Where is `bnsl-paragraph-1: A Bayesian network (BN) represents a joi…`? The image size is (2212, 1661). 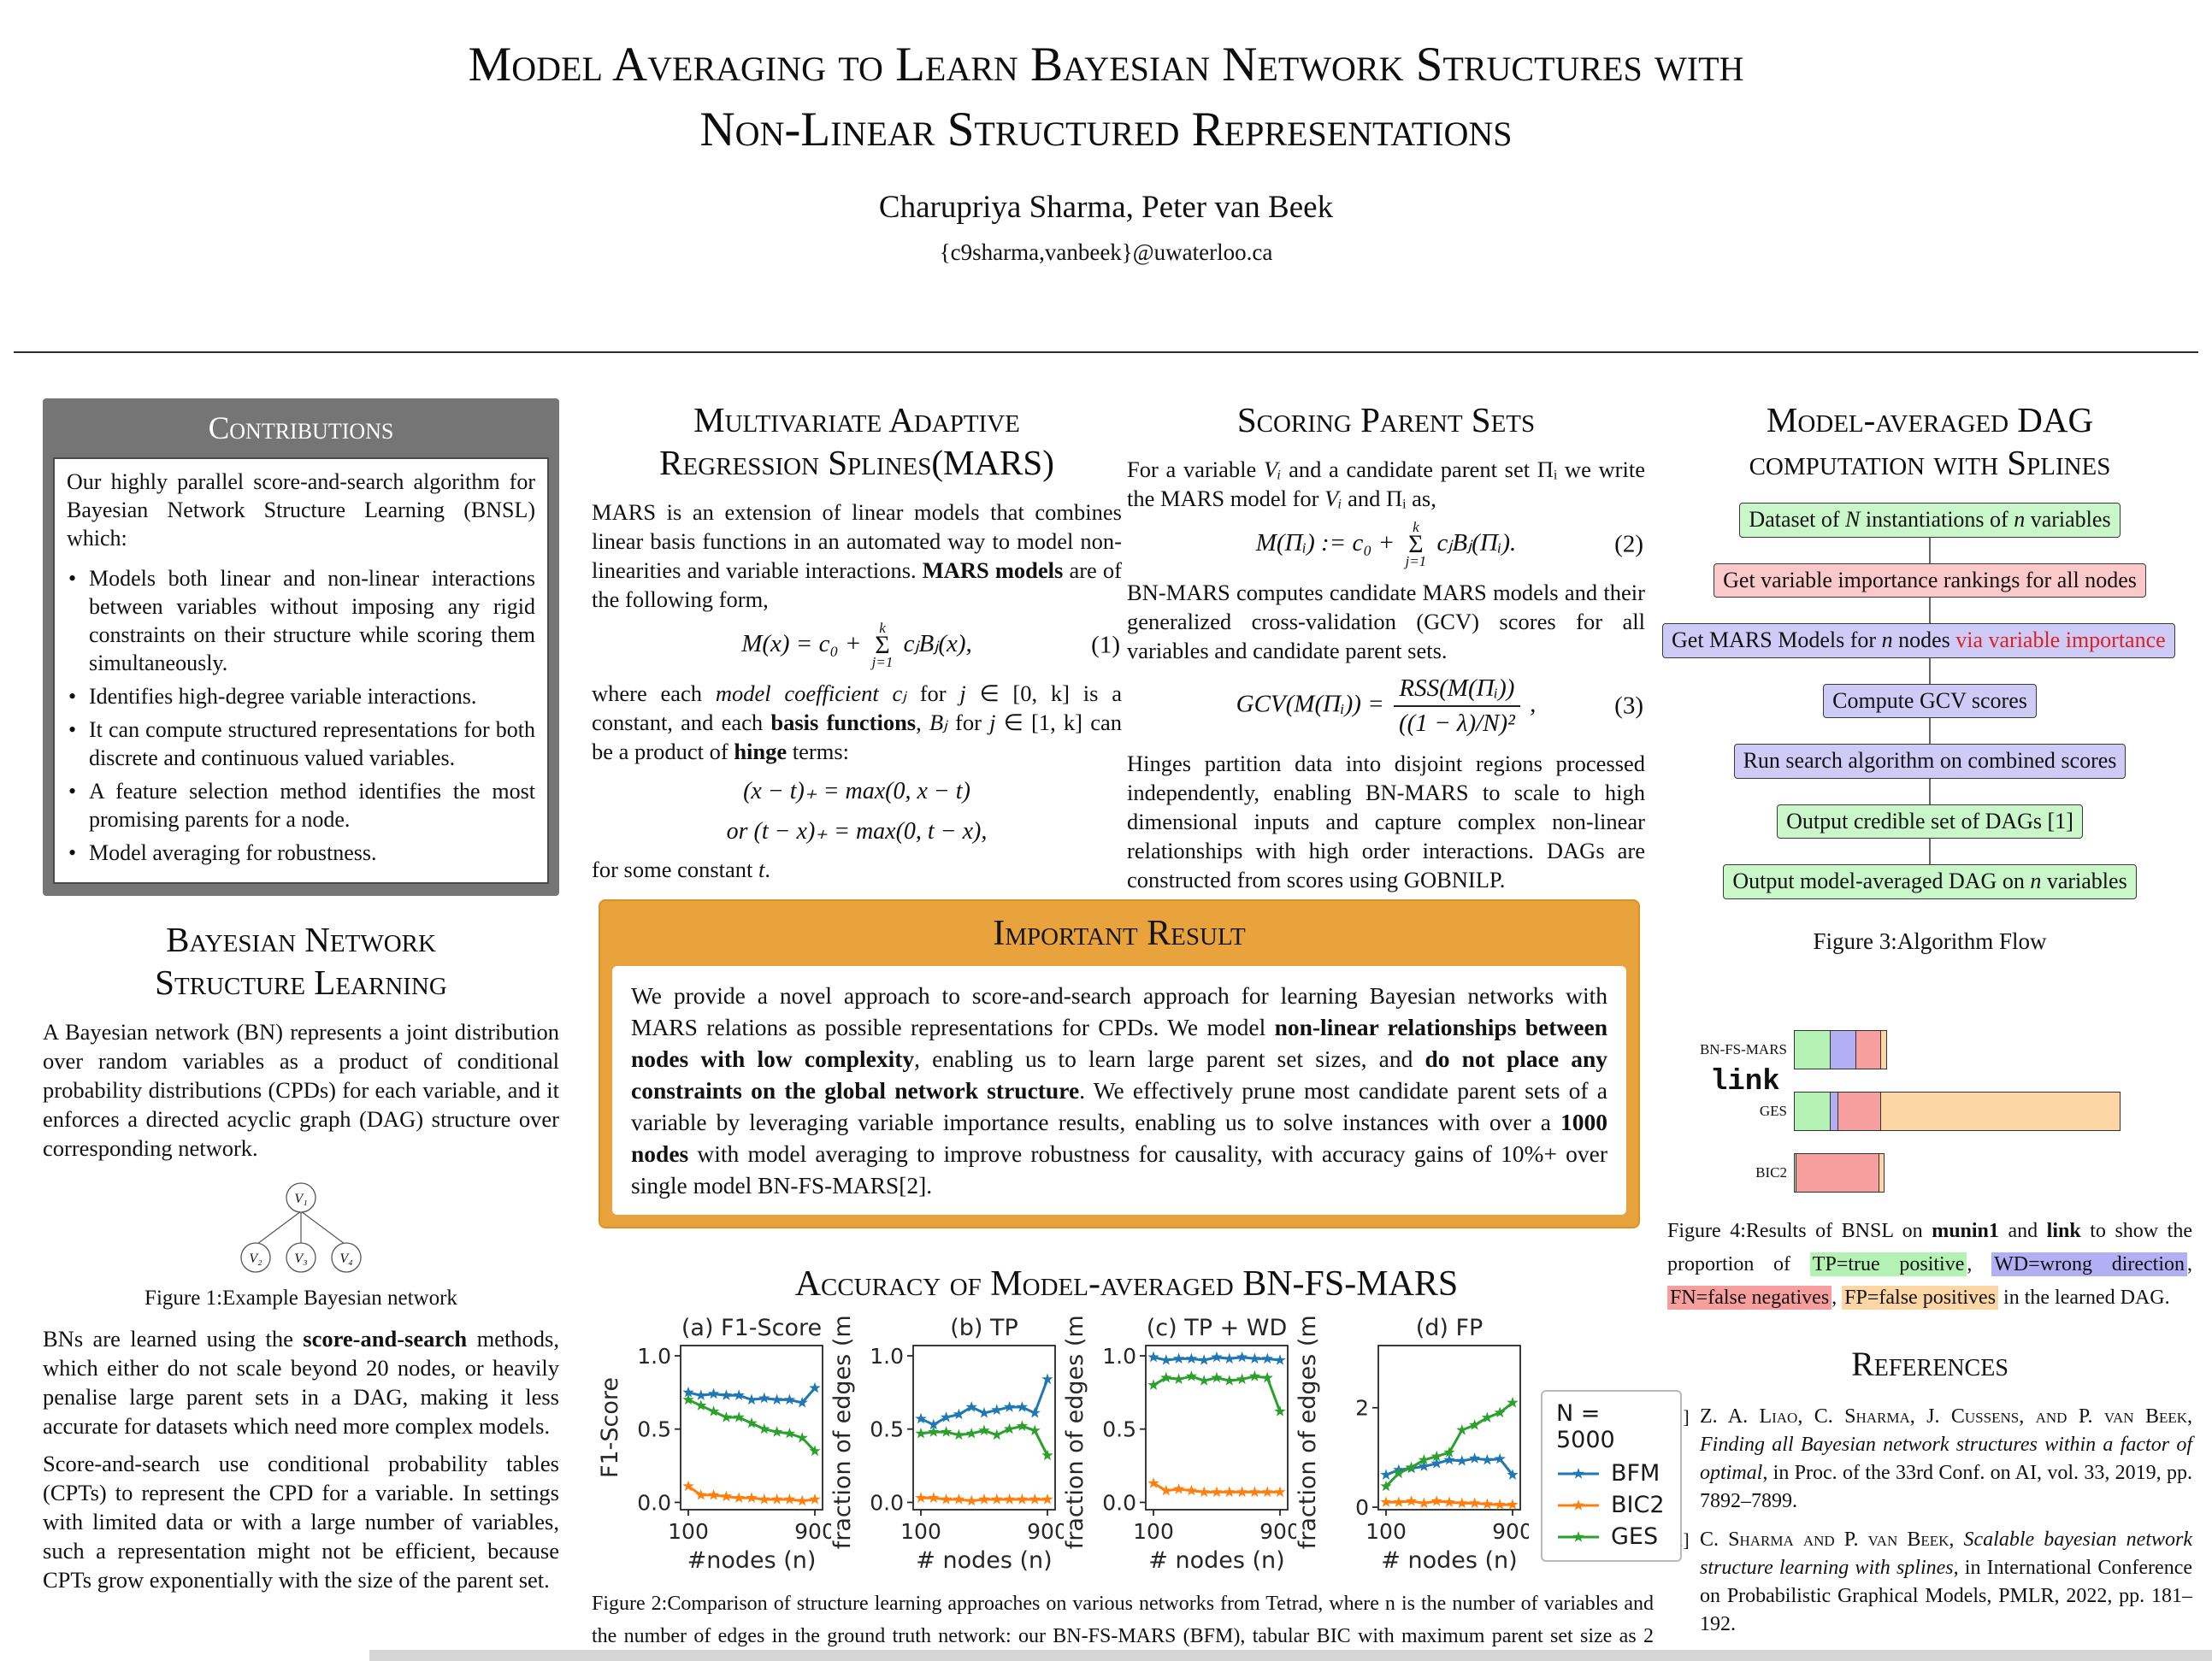 bnsl-paragraph-1: A Bayesian network (BN) represents a joi… is located at coordinates (301, 1090).